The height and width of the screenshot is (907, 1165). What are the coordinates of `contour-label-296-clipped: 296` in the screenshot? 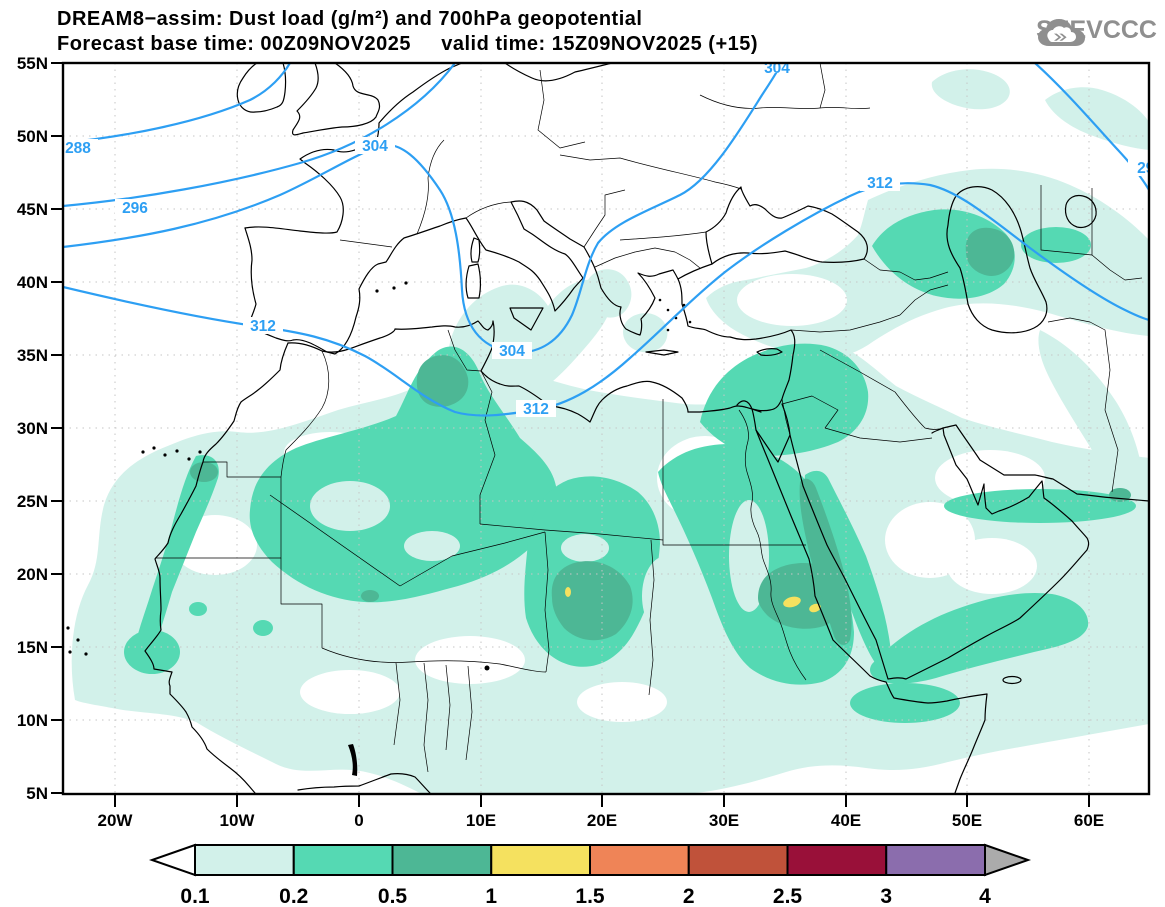 It's located at (1150, 168).